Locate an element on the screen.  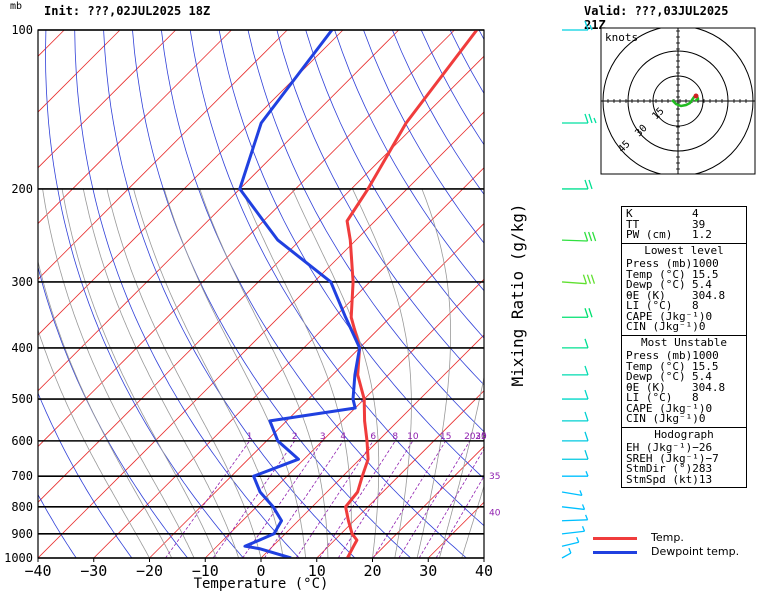
index-key: StmDir (°) is located at coordinates (659, 468).